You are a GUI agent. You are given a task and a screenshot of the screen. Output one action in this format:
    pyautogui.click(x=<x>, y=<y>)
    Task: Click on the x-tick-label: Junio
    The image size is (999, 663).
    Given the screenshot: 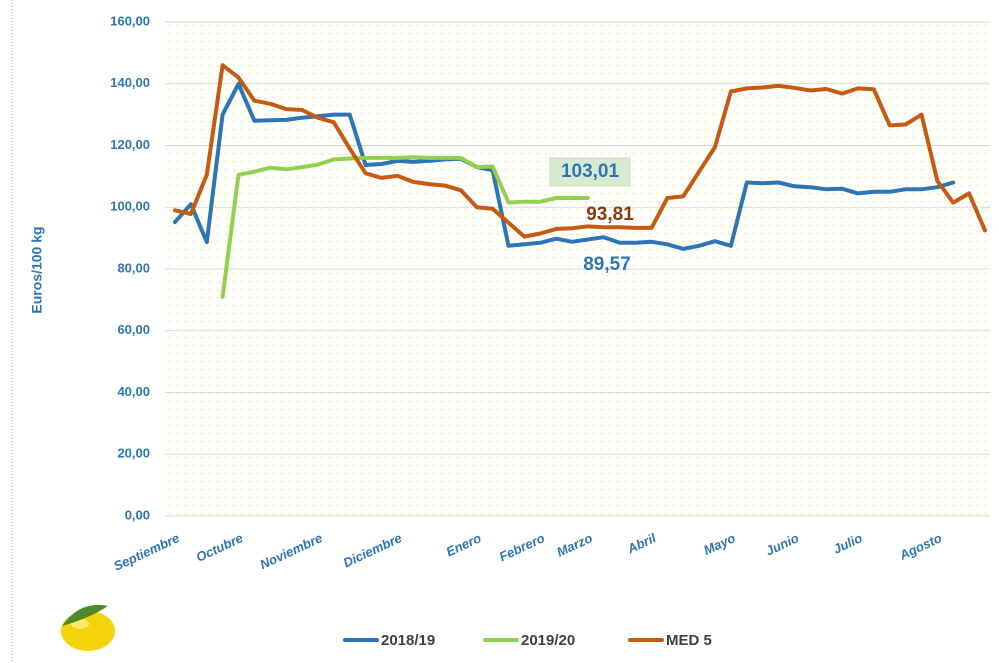 What is the action you would take?
    pyautogui.click(x=782, y=544)
    